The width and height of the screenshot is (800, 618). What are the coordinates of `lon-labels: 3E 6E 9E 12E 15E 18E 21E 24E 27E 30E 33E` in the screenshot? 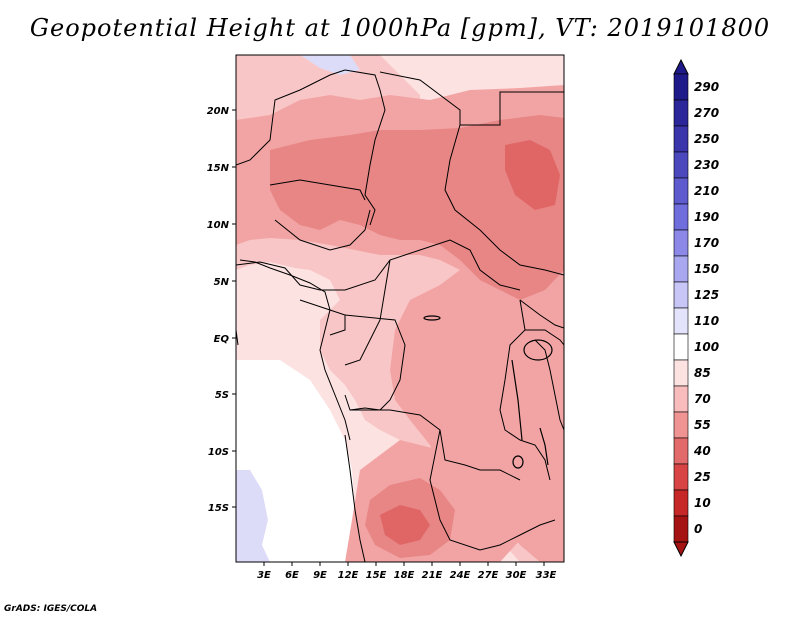 It's located at (406, 575).